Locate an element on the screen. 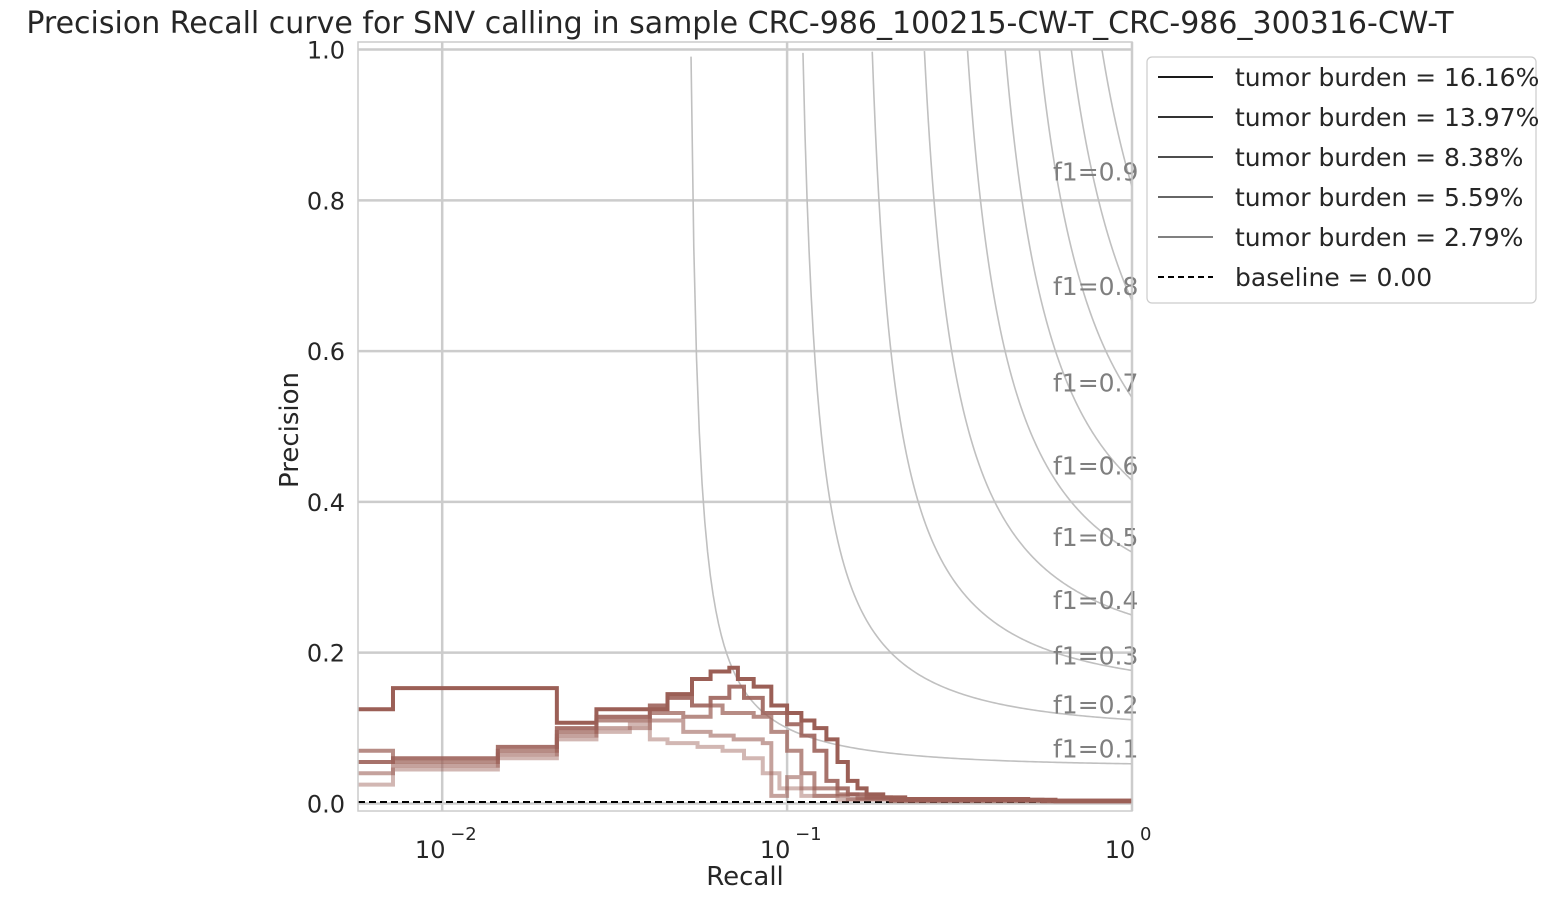 The height and width of the screenshot is (900, 1547). x-tick-label: 10⁻² is located at coordinates (446, 844).